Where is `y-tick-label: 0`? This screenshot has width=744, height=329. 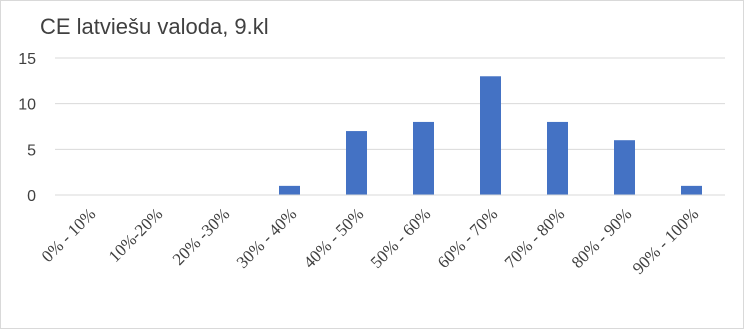
y-tick-label: 0 is located at coordinates (31, 196).